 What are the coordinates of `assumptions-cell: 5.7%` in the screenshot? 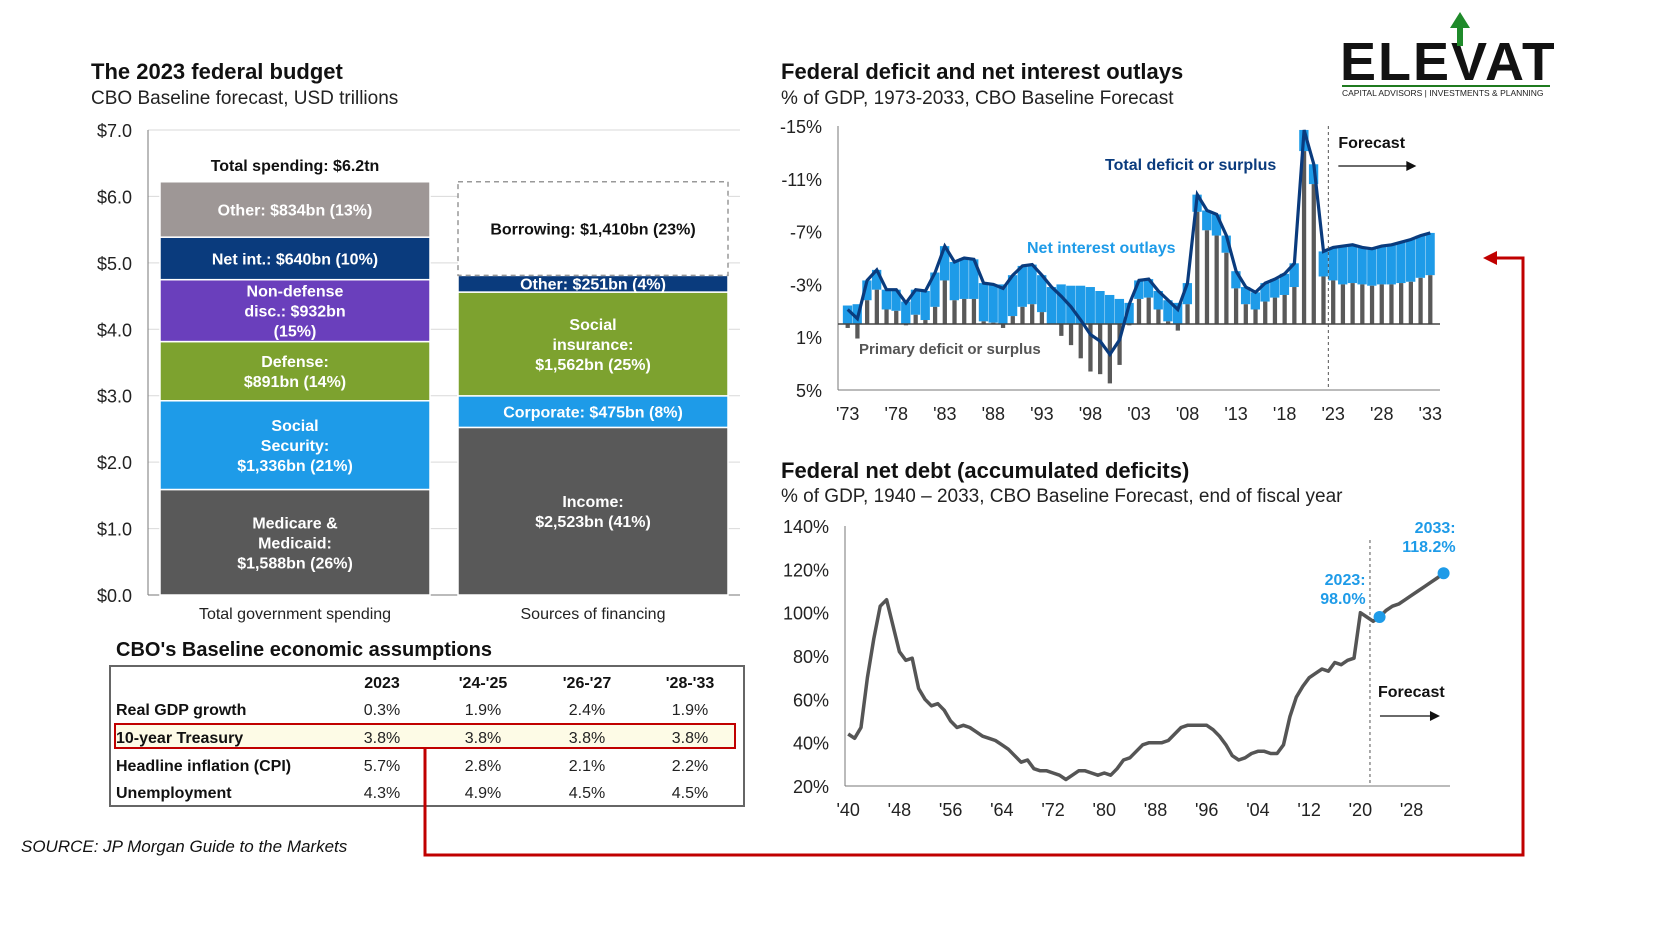 It's located at (382, 766).